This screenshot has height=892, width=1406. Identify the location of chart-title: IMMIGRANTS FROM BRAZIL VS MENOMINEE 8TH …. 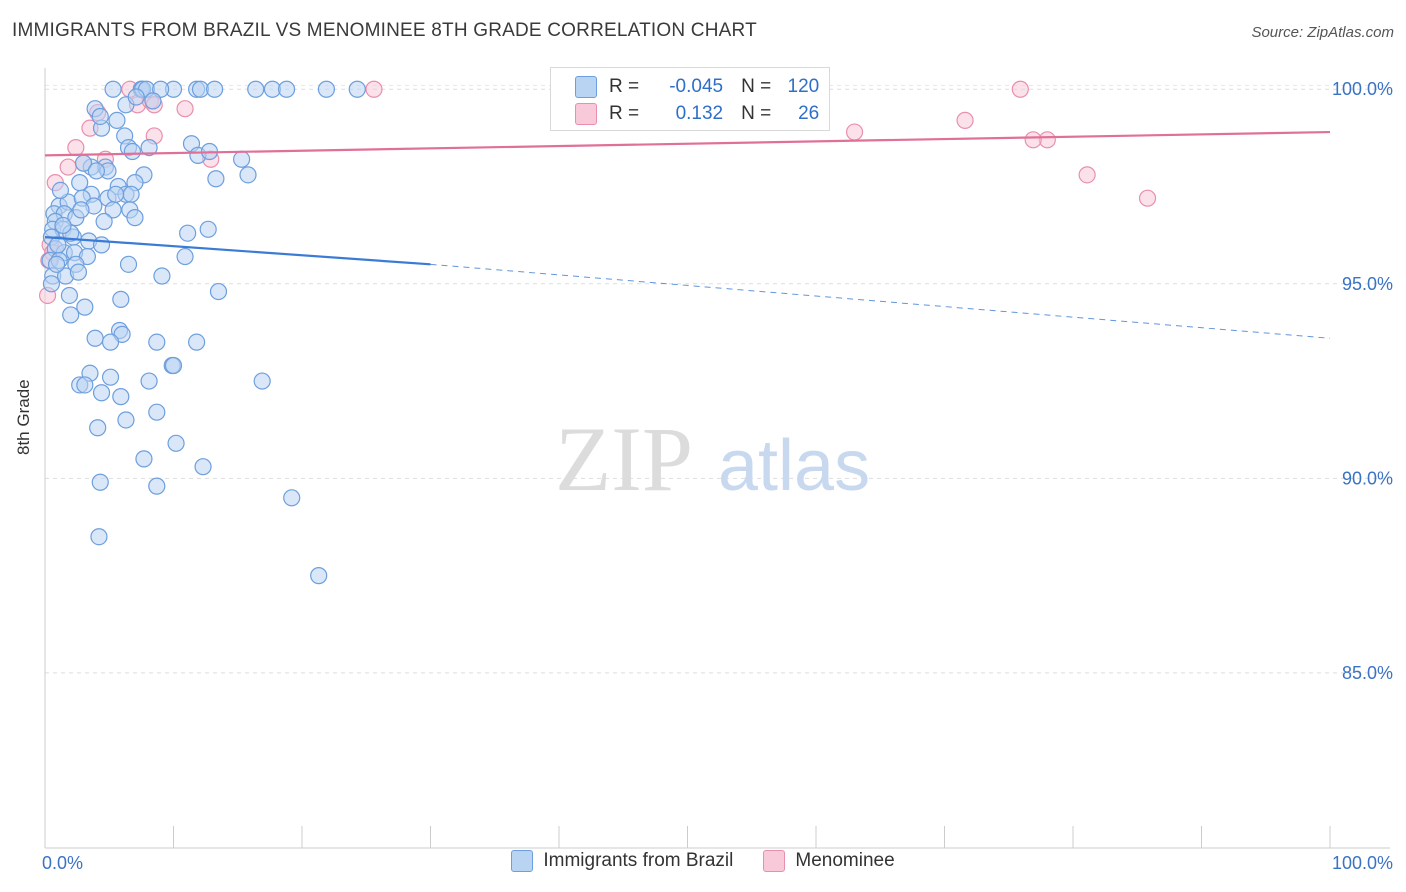
(384, 30).